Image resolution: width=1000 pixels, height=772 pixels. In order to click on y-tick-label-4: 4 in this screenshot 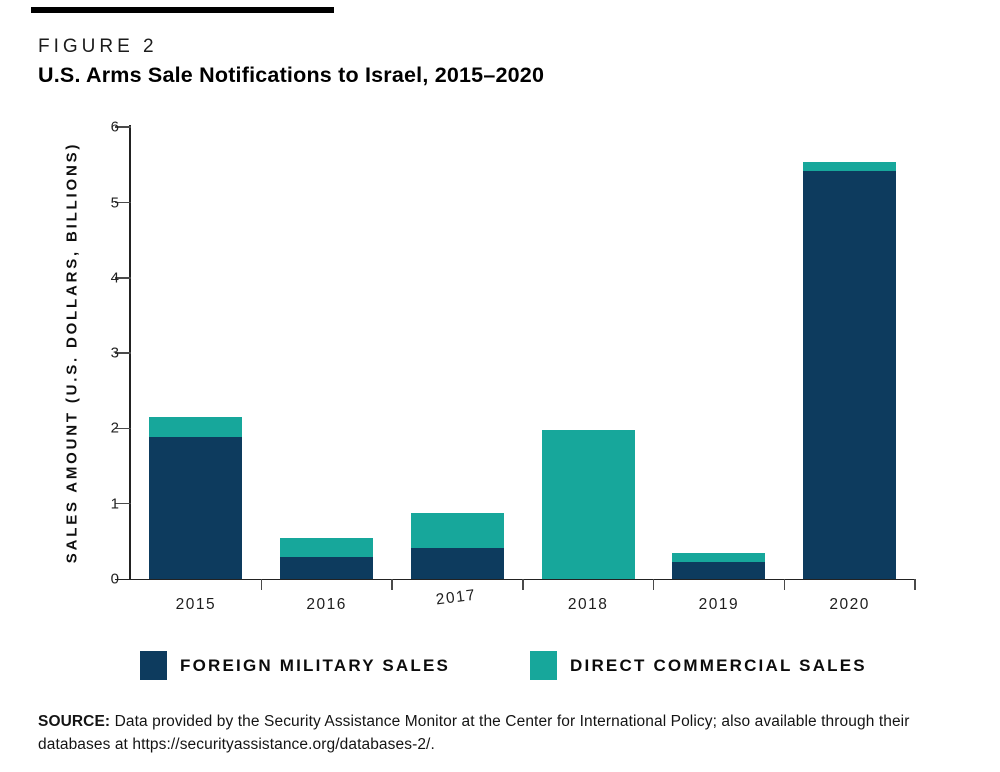, I will do `click(114, 278)`.